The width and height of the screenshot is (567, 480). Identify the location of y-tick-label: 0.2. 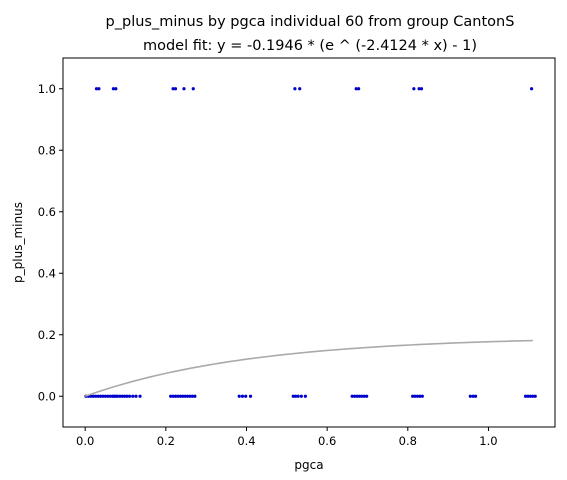
(47, 335).